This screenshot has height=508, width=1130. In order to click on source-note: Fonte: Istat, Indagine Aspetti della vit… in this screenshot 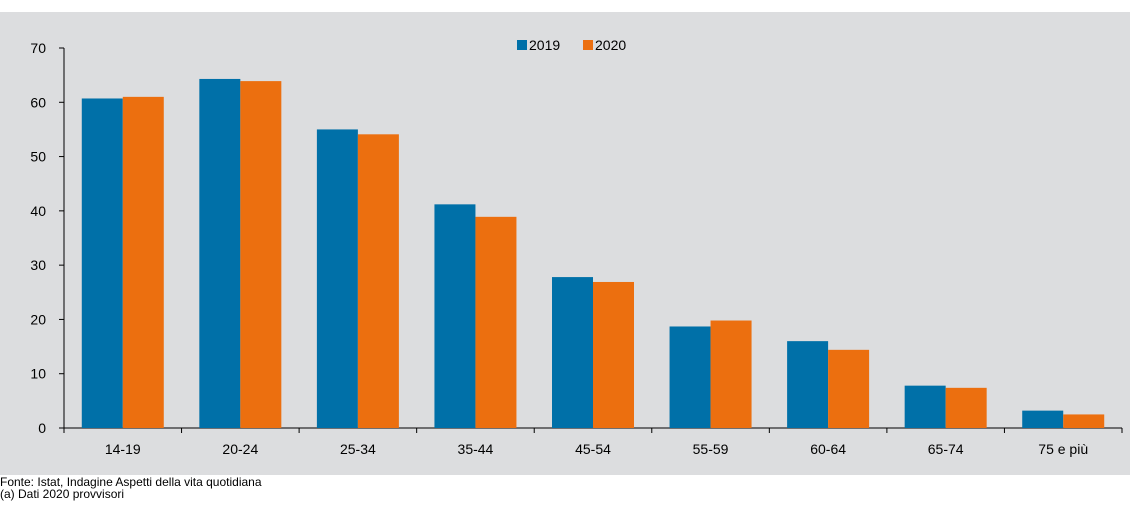, I will do `click(131, 482)`.